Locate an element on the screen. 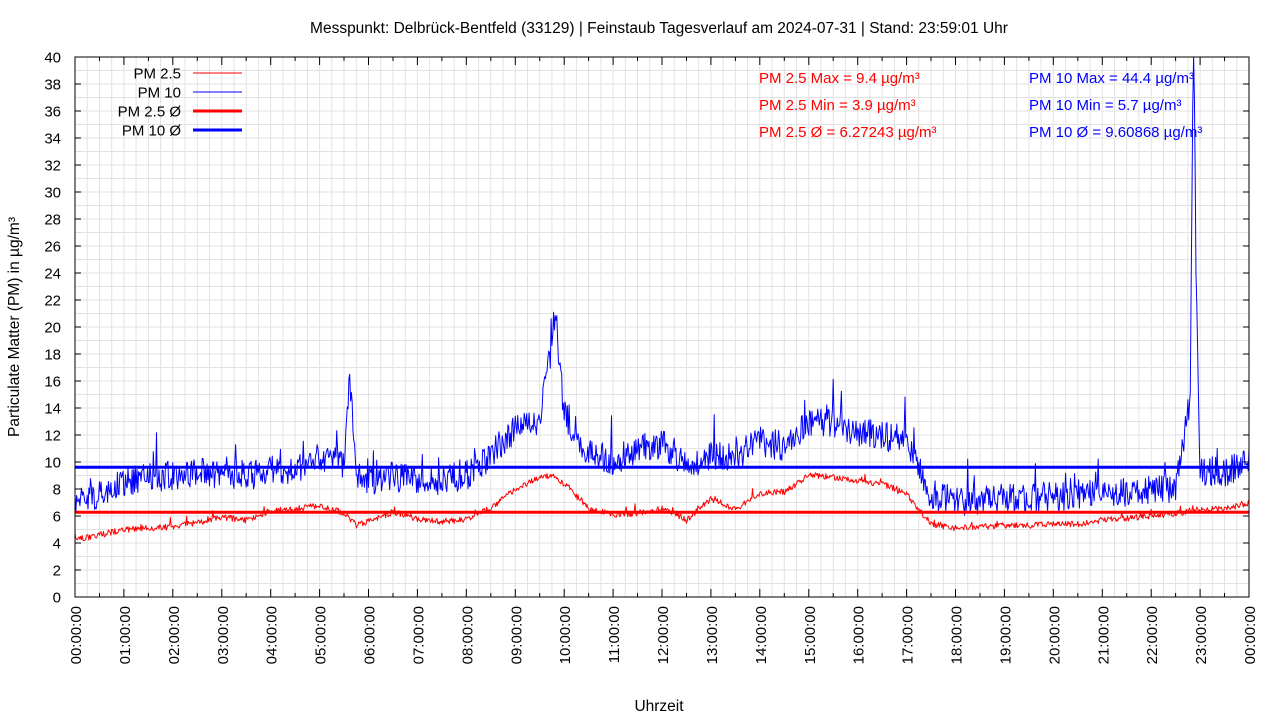 Image resolution: width=1280 pixels, height=725 pixels. stat-annotation: PM 2.5 Ø = 6.27243 µg/m³ is located at coordinates (847, 132).